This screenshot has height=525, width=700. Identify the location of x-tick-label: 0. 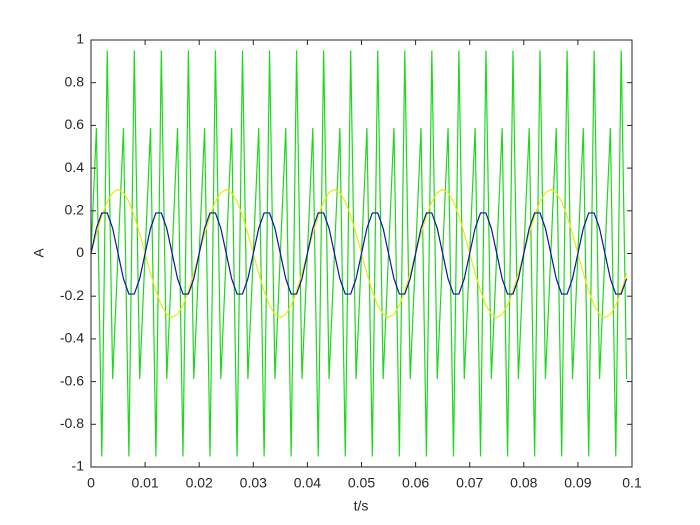
(91, 483).